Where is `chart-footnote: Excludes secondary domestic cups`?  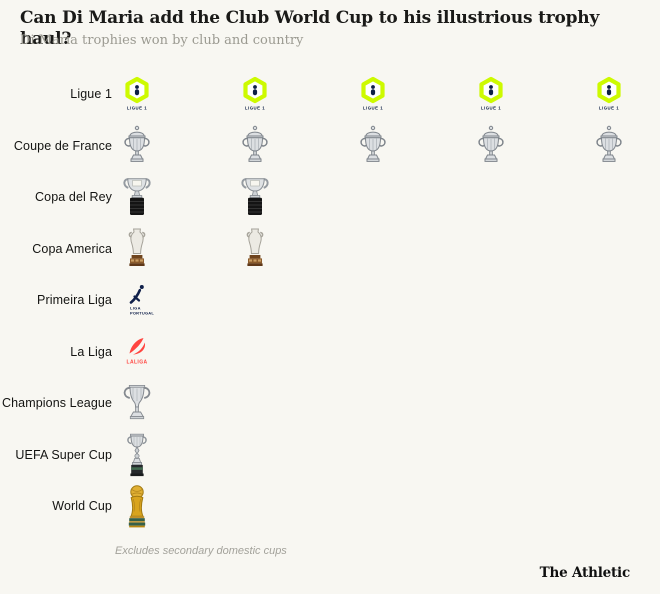 chart-footnote: Excludes secondary domestic cups is located at coordinates (201, 551).